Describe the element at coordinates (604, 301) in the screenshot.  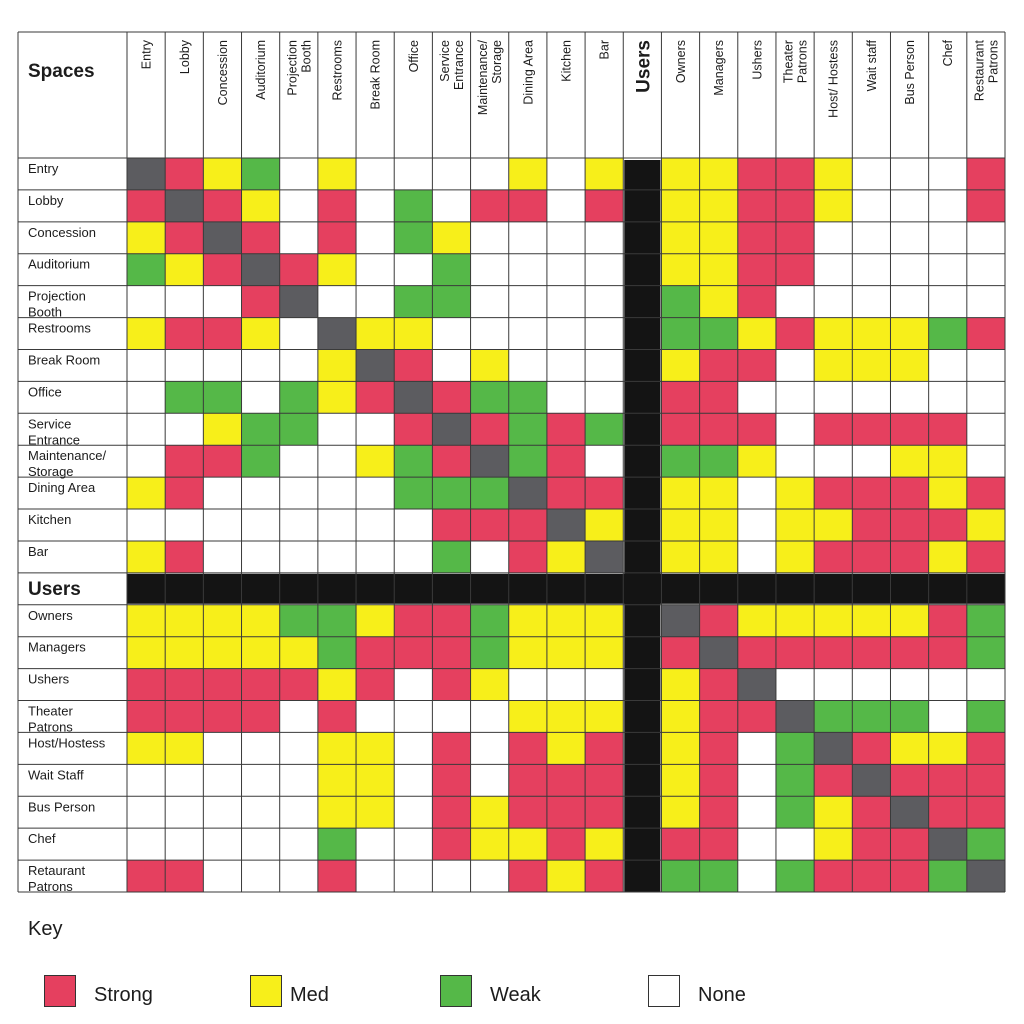
I see `cell-r4-c12` at that location.